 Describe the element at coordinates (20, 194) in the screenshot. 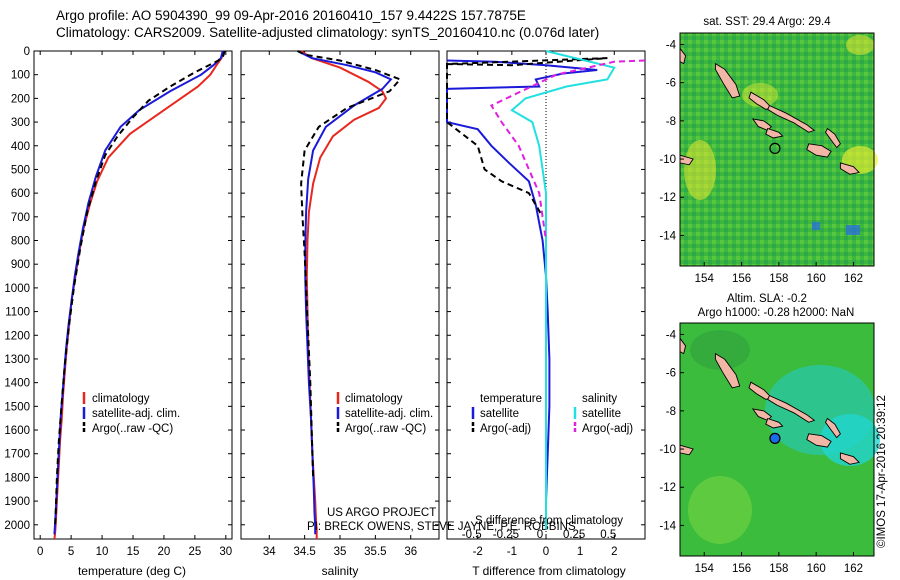

I see `depth-tick-label: 600` at that location.